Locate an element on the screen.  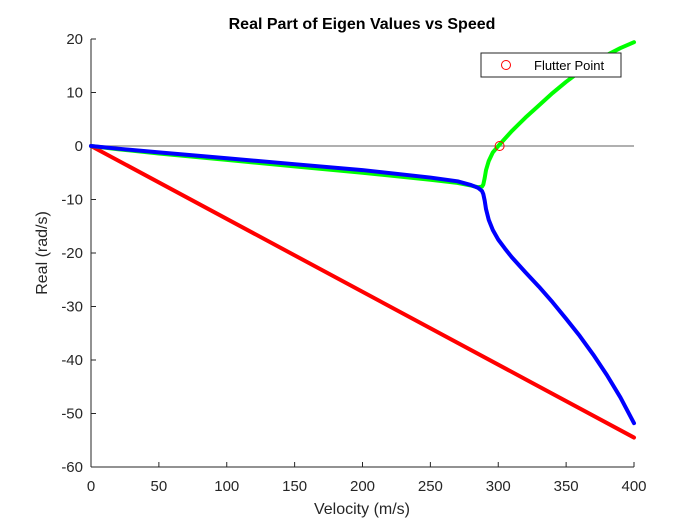
x-tick-label: 100 is located at coordinates (226, 486).